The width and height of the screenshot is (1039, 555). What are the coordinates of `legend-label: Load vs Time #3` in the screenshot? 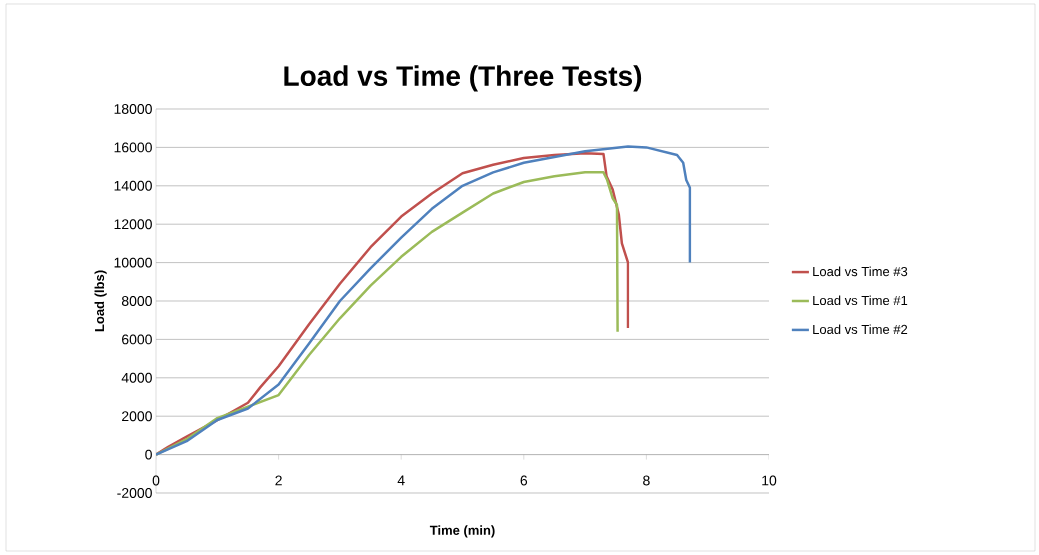 It's located at (860, 271).